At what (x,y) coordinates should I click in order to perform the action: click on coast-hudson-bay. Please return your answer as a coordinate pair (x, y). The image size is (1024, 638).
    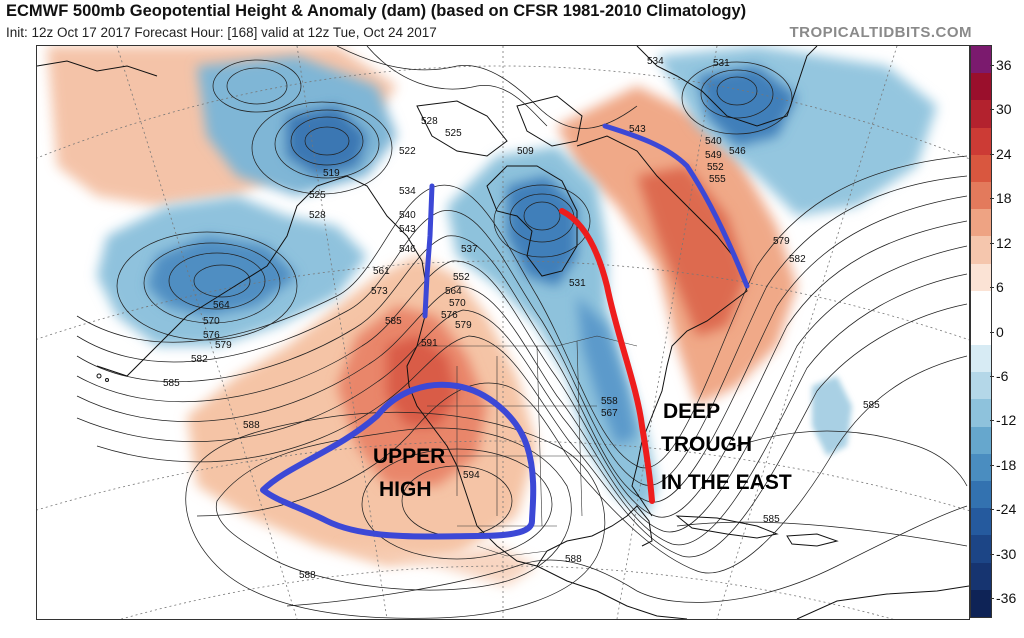
    Looking at the image, I should click on (532, 221).